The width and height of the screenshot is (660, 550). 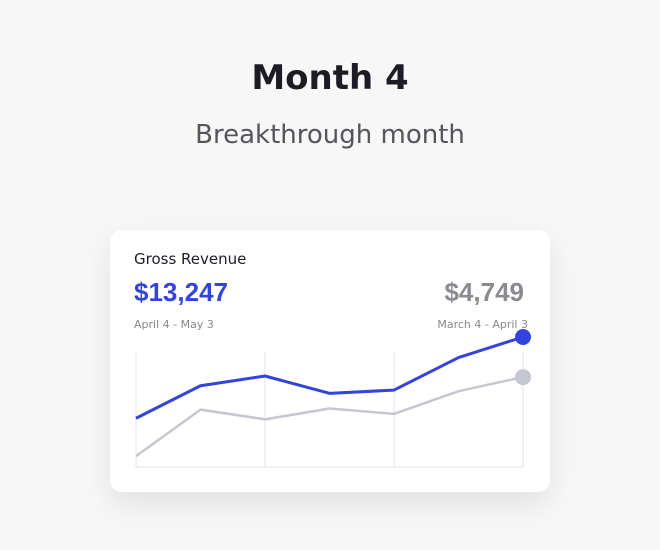 I want to click on previous-amount: $4,749, so click(x=484, y=292).